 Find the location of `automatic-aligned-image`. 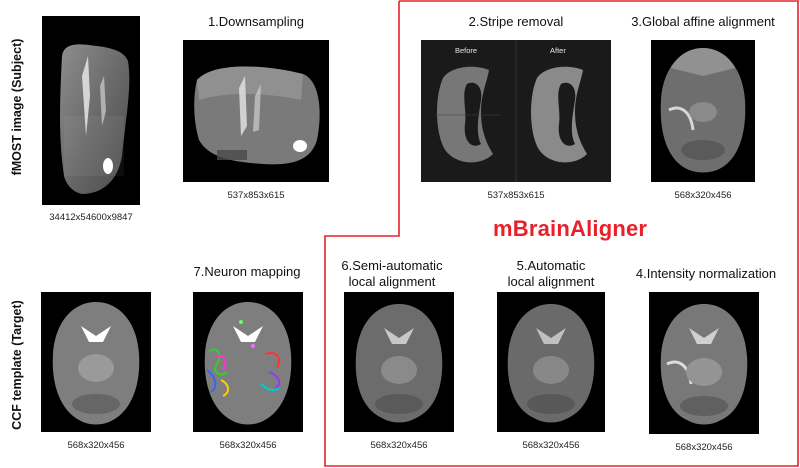

automatic-aligned-image is located at coordinates (551, 362).